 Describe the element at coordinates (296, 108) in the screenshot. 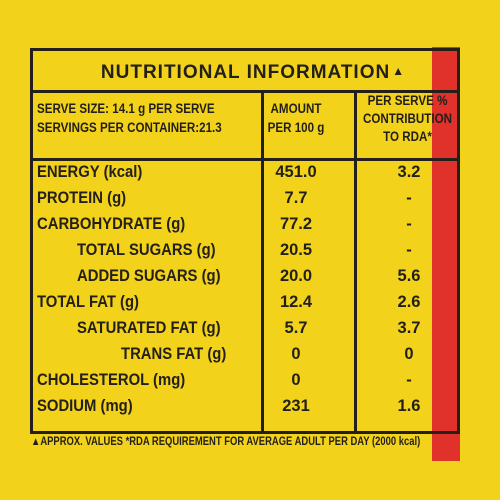

I see `amount-header-line1: AMOUNT` at that location.